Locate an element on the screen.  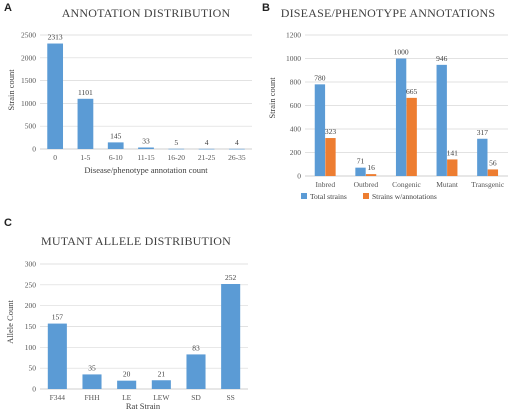
legend-label-strains-w-annotations: Strains w/annotations is located at coordinates (404, 196).